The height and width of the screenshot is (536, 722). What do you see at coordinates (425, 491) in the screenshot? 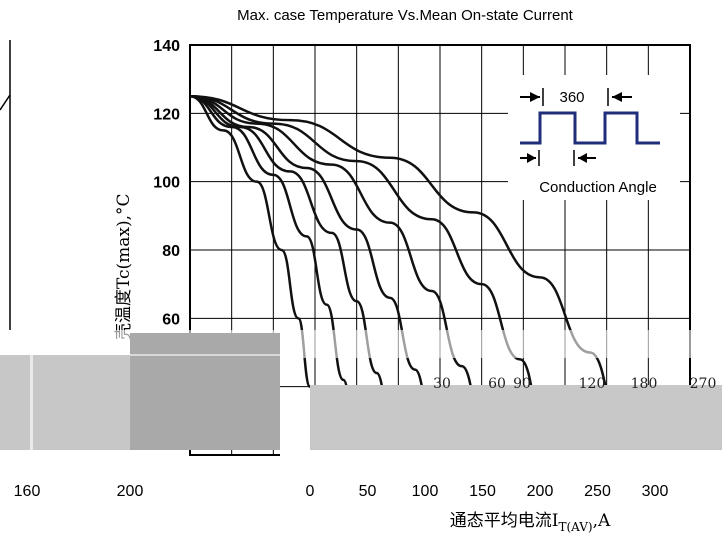
I see `x-tick-label: 100` at bounding box center [425, 491].